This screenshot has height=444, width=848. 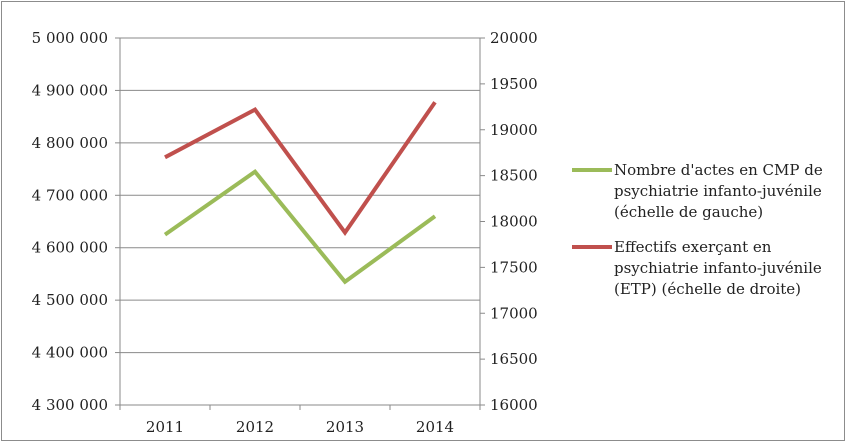 I want to click on x-tick-label: 2011, so click(x=165, y=427).